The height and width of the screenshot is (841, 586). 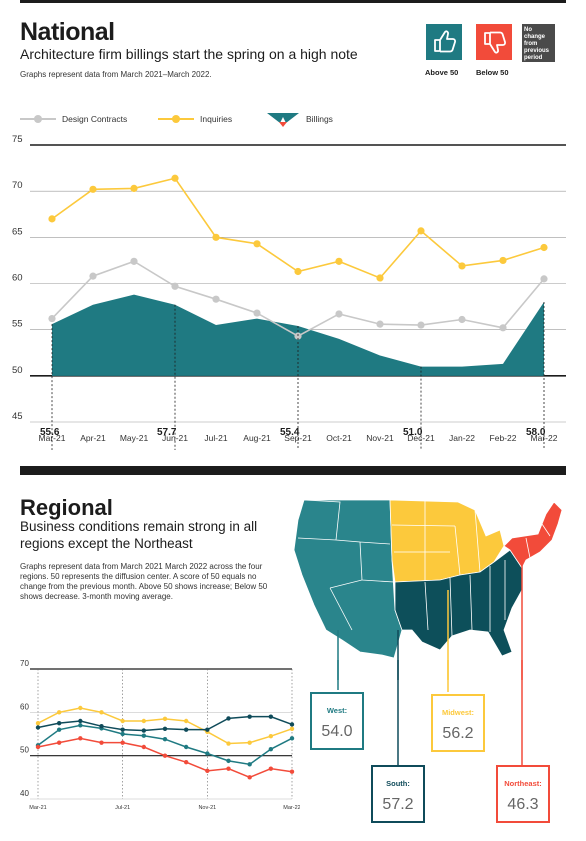 I want to click on x-tick-label: Dec-21, so click(x=421, y=438).